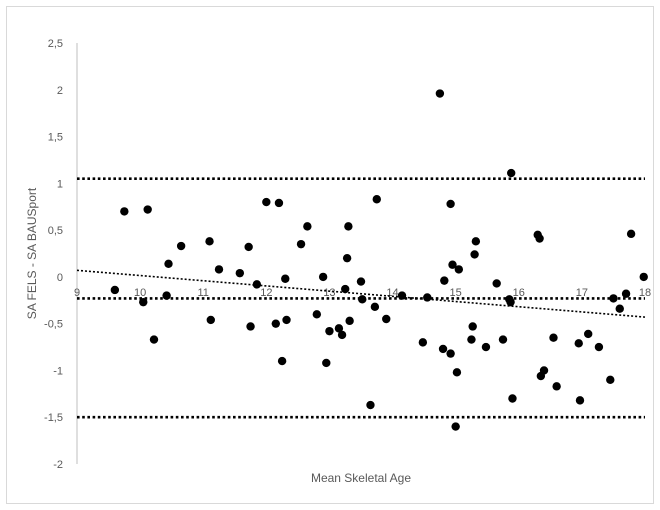 The image size is (660, 510). I want to click on y-tick-label: 0, so click(60, 278).